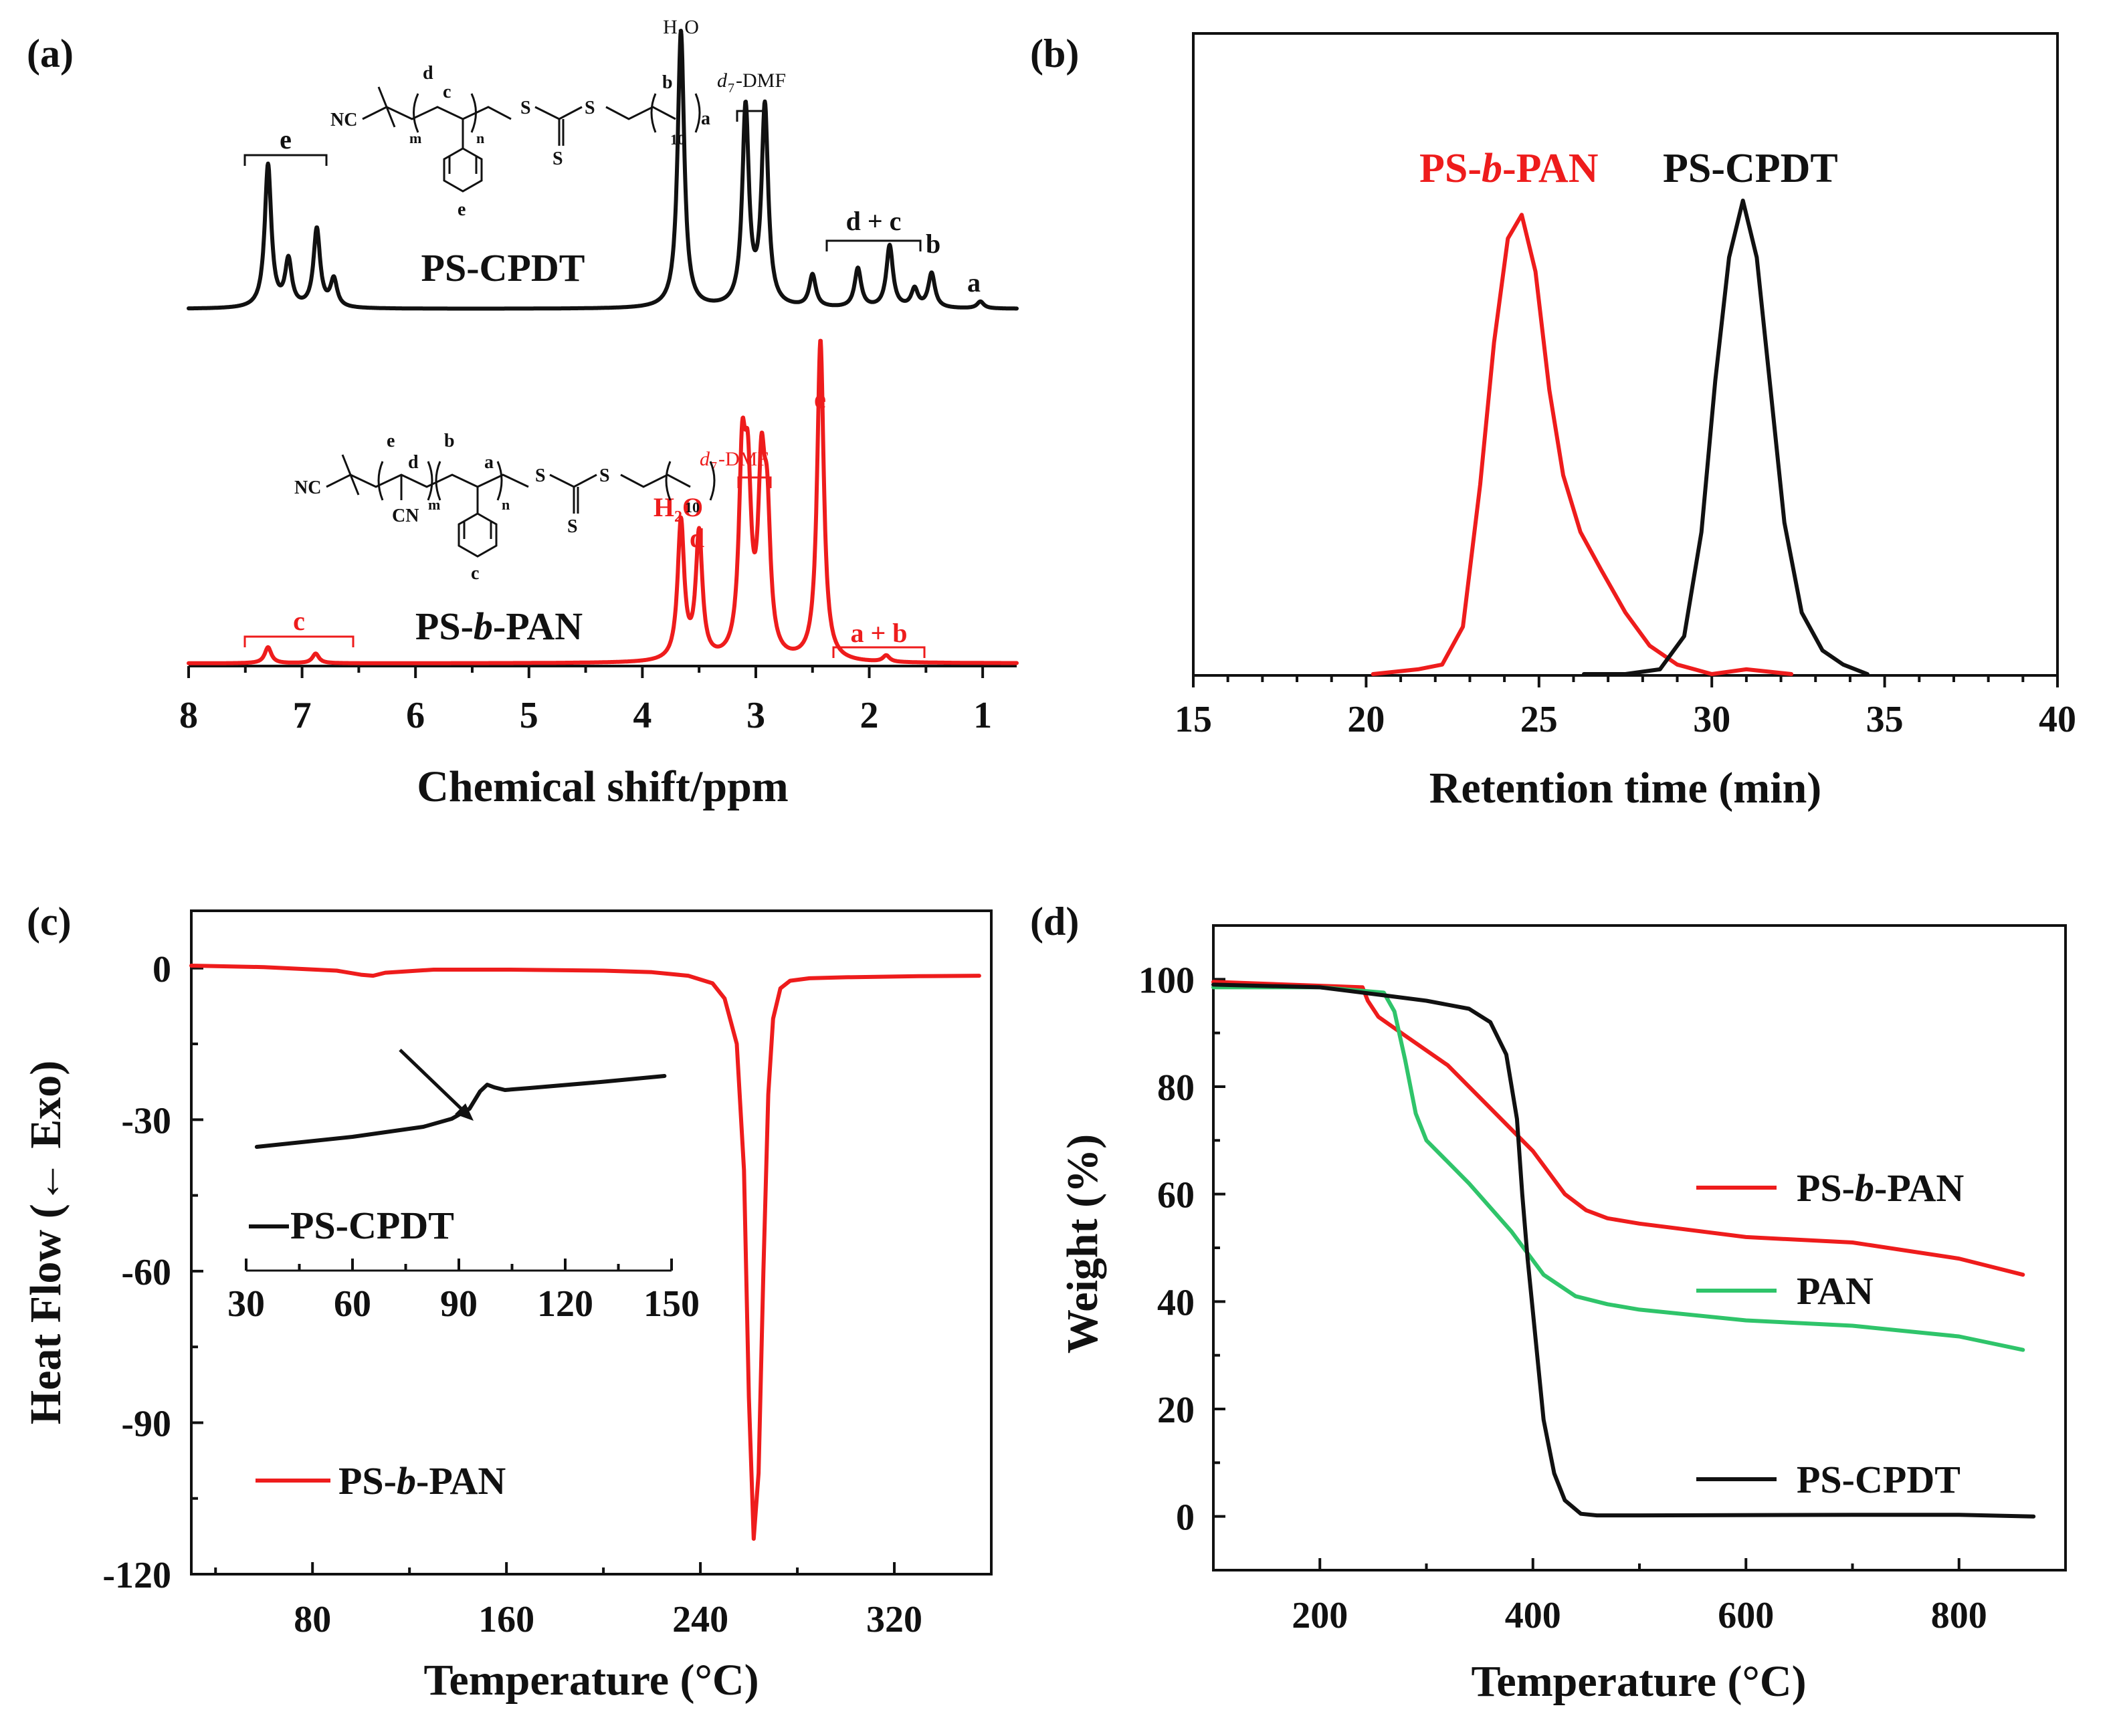 This screenshot has height=1736, width=2111. What do you see at coordinates (879, 652) in the screenshot?
I see `bot-ab-bracket` at bounding box center [879, 652].